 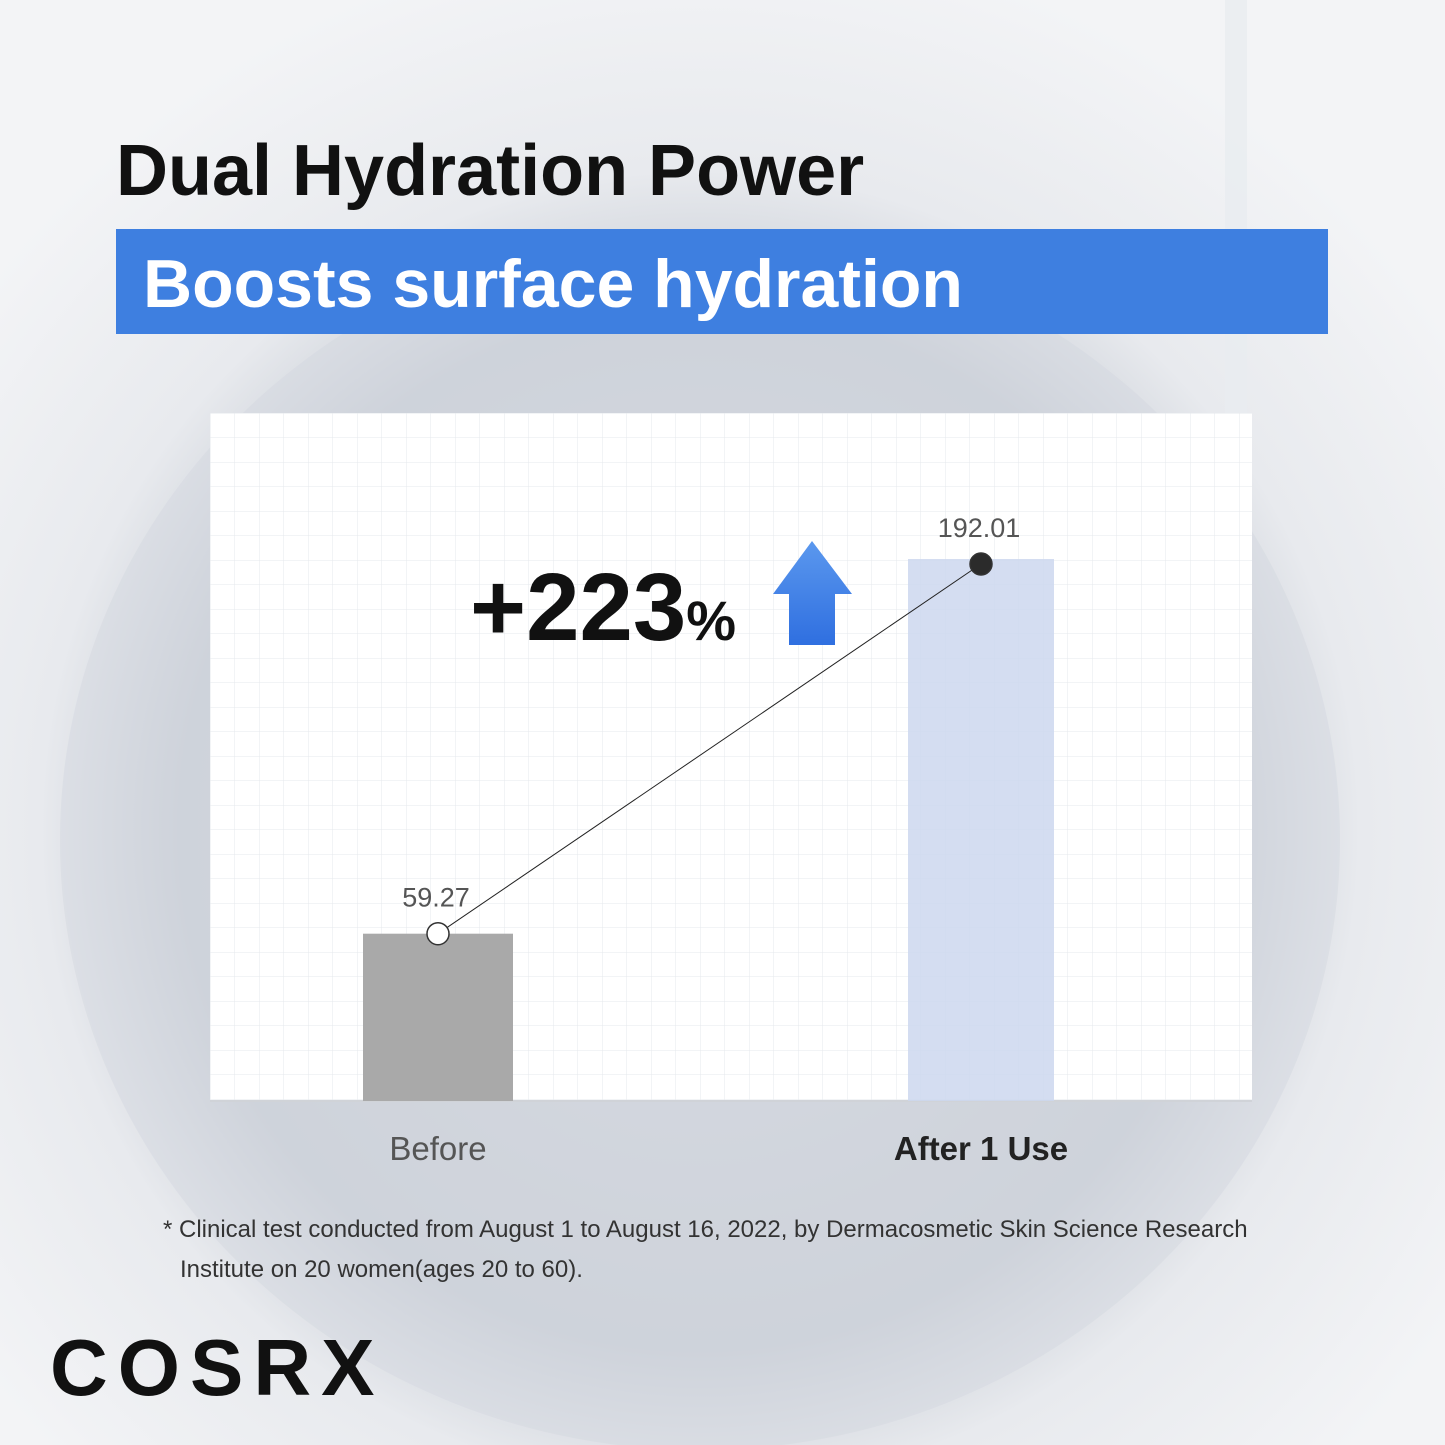 What do you see at coordinates (1236, 210) in the screenshot?
I see `water-stream` at bounding box center [1236, 210].